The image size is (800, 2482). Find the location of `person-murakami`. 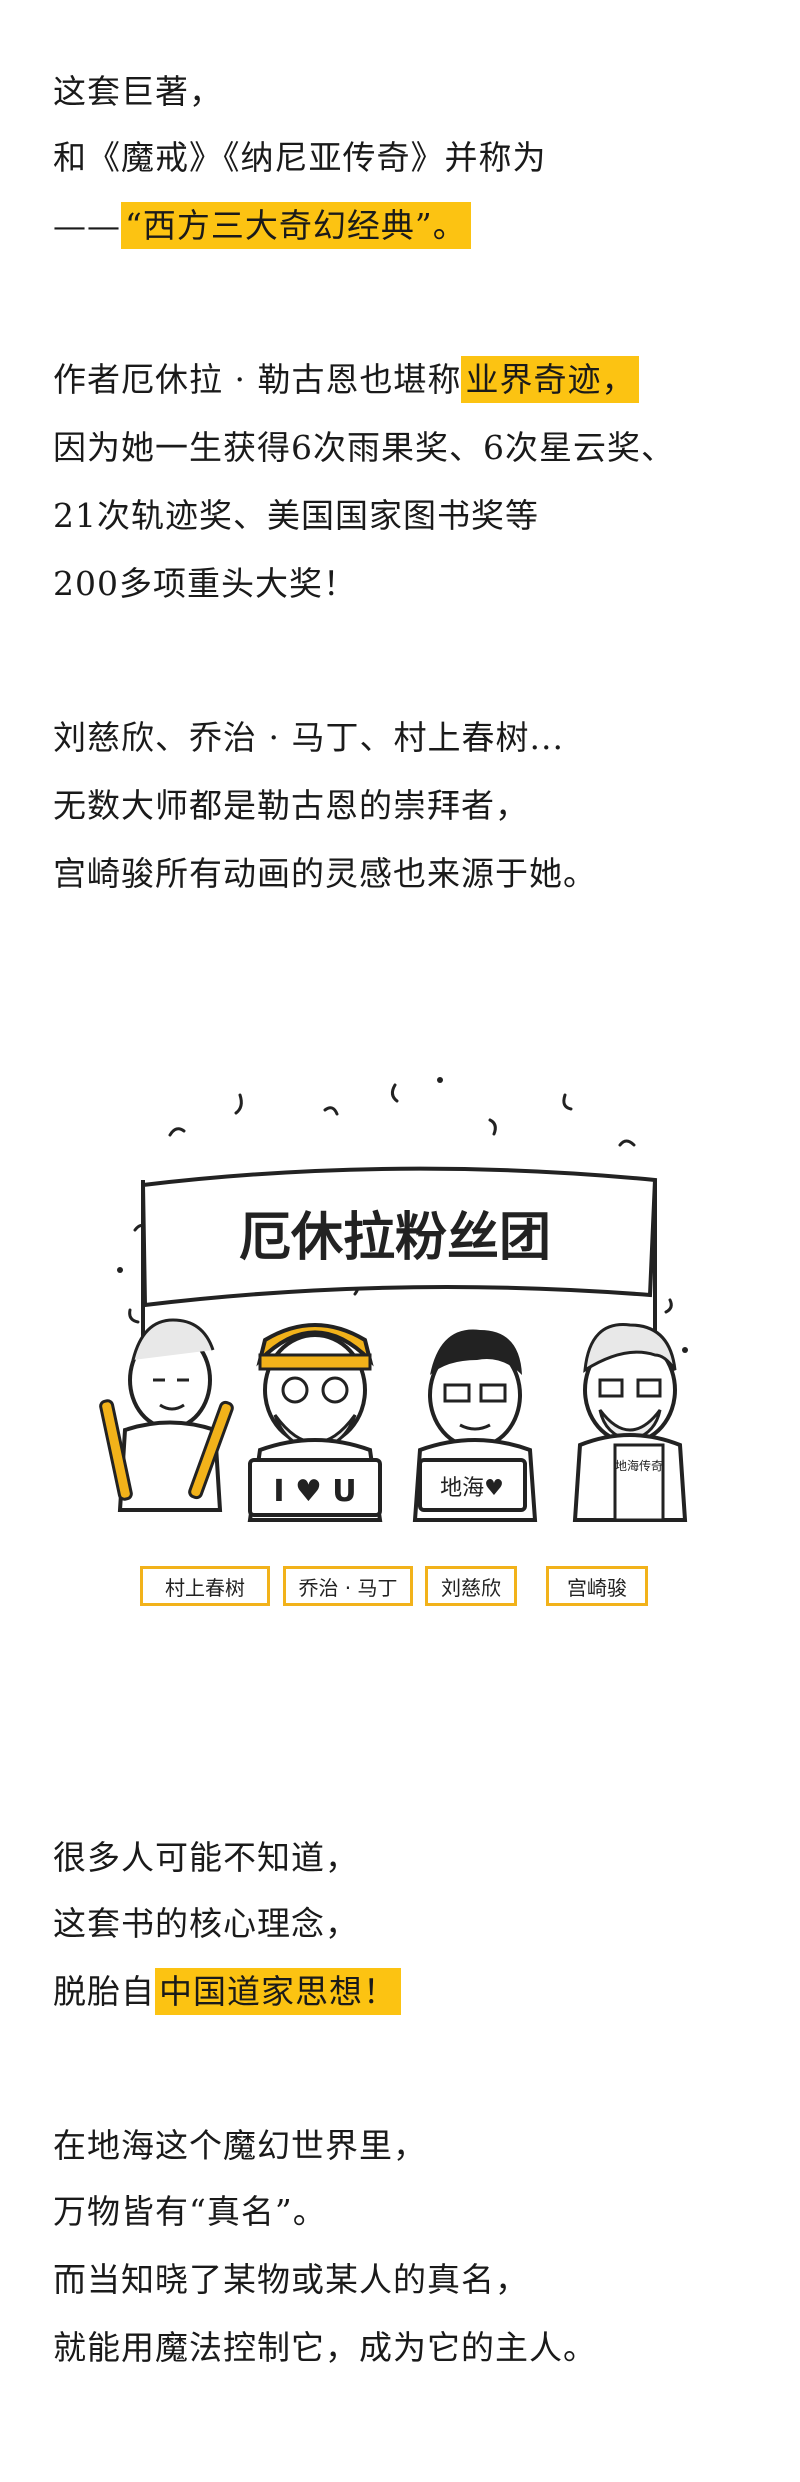

person-murakami is located at coordinates (166, 1415).